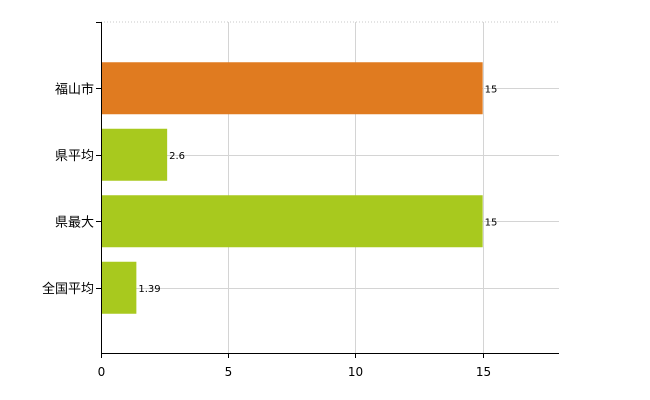 The height and width of the screenshot is (400, 650). Describe the element at coordinates (229, 372) in the screenshot. I see `x-tick-label: 5` at that location.